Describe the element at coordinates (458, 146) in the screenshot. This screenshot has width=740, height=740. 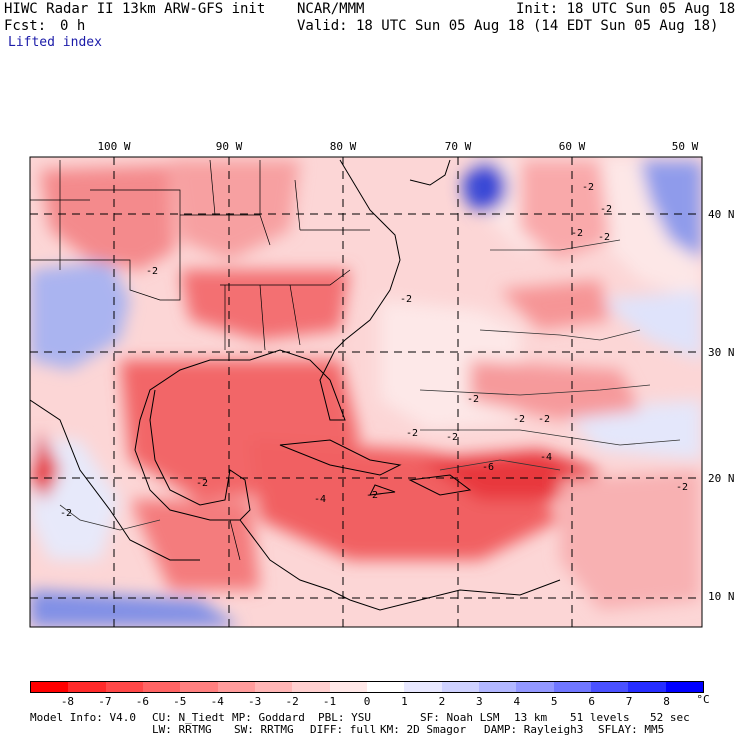
I see `lon-label: 70 W` at that location.